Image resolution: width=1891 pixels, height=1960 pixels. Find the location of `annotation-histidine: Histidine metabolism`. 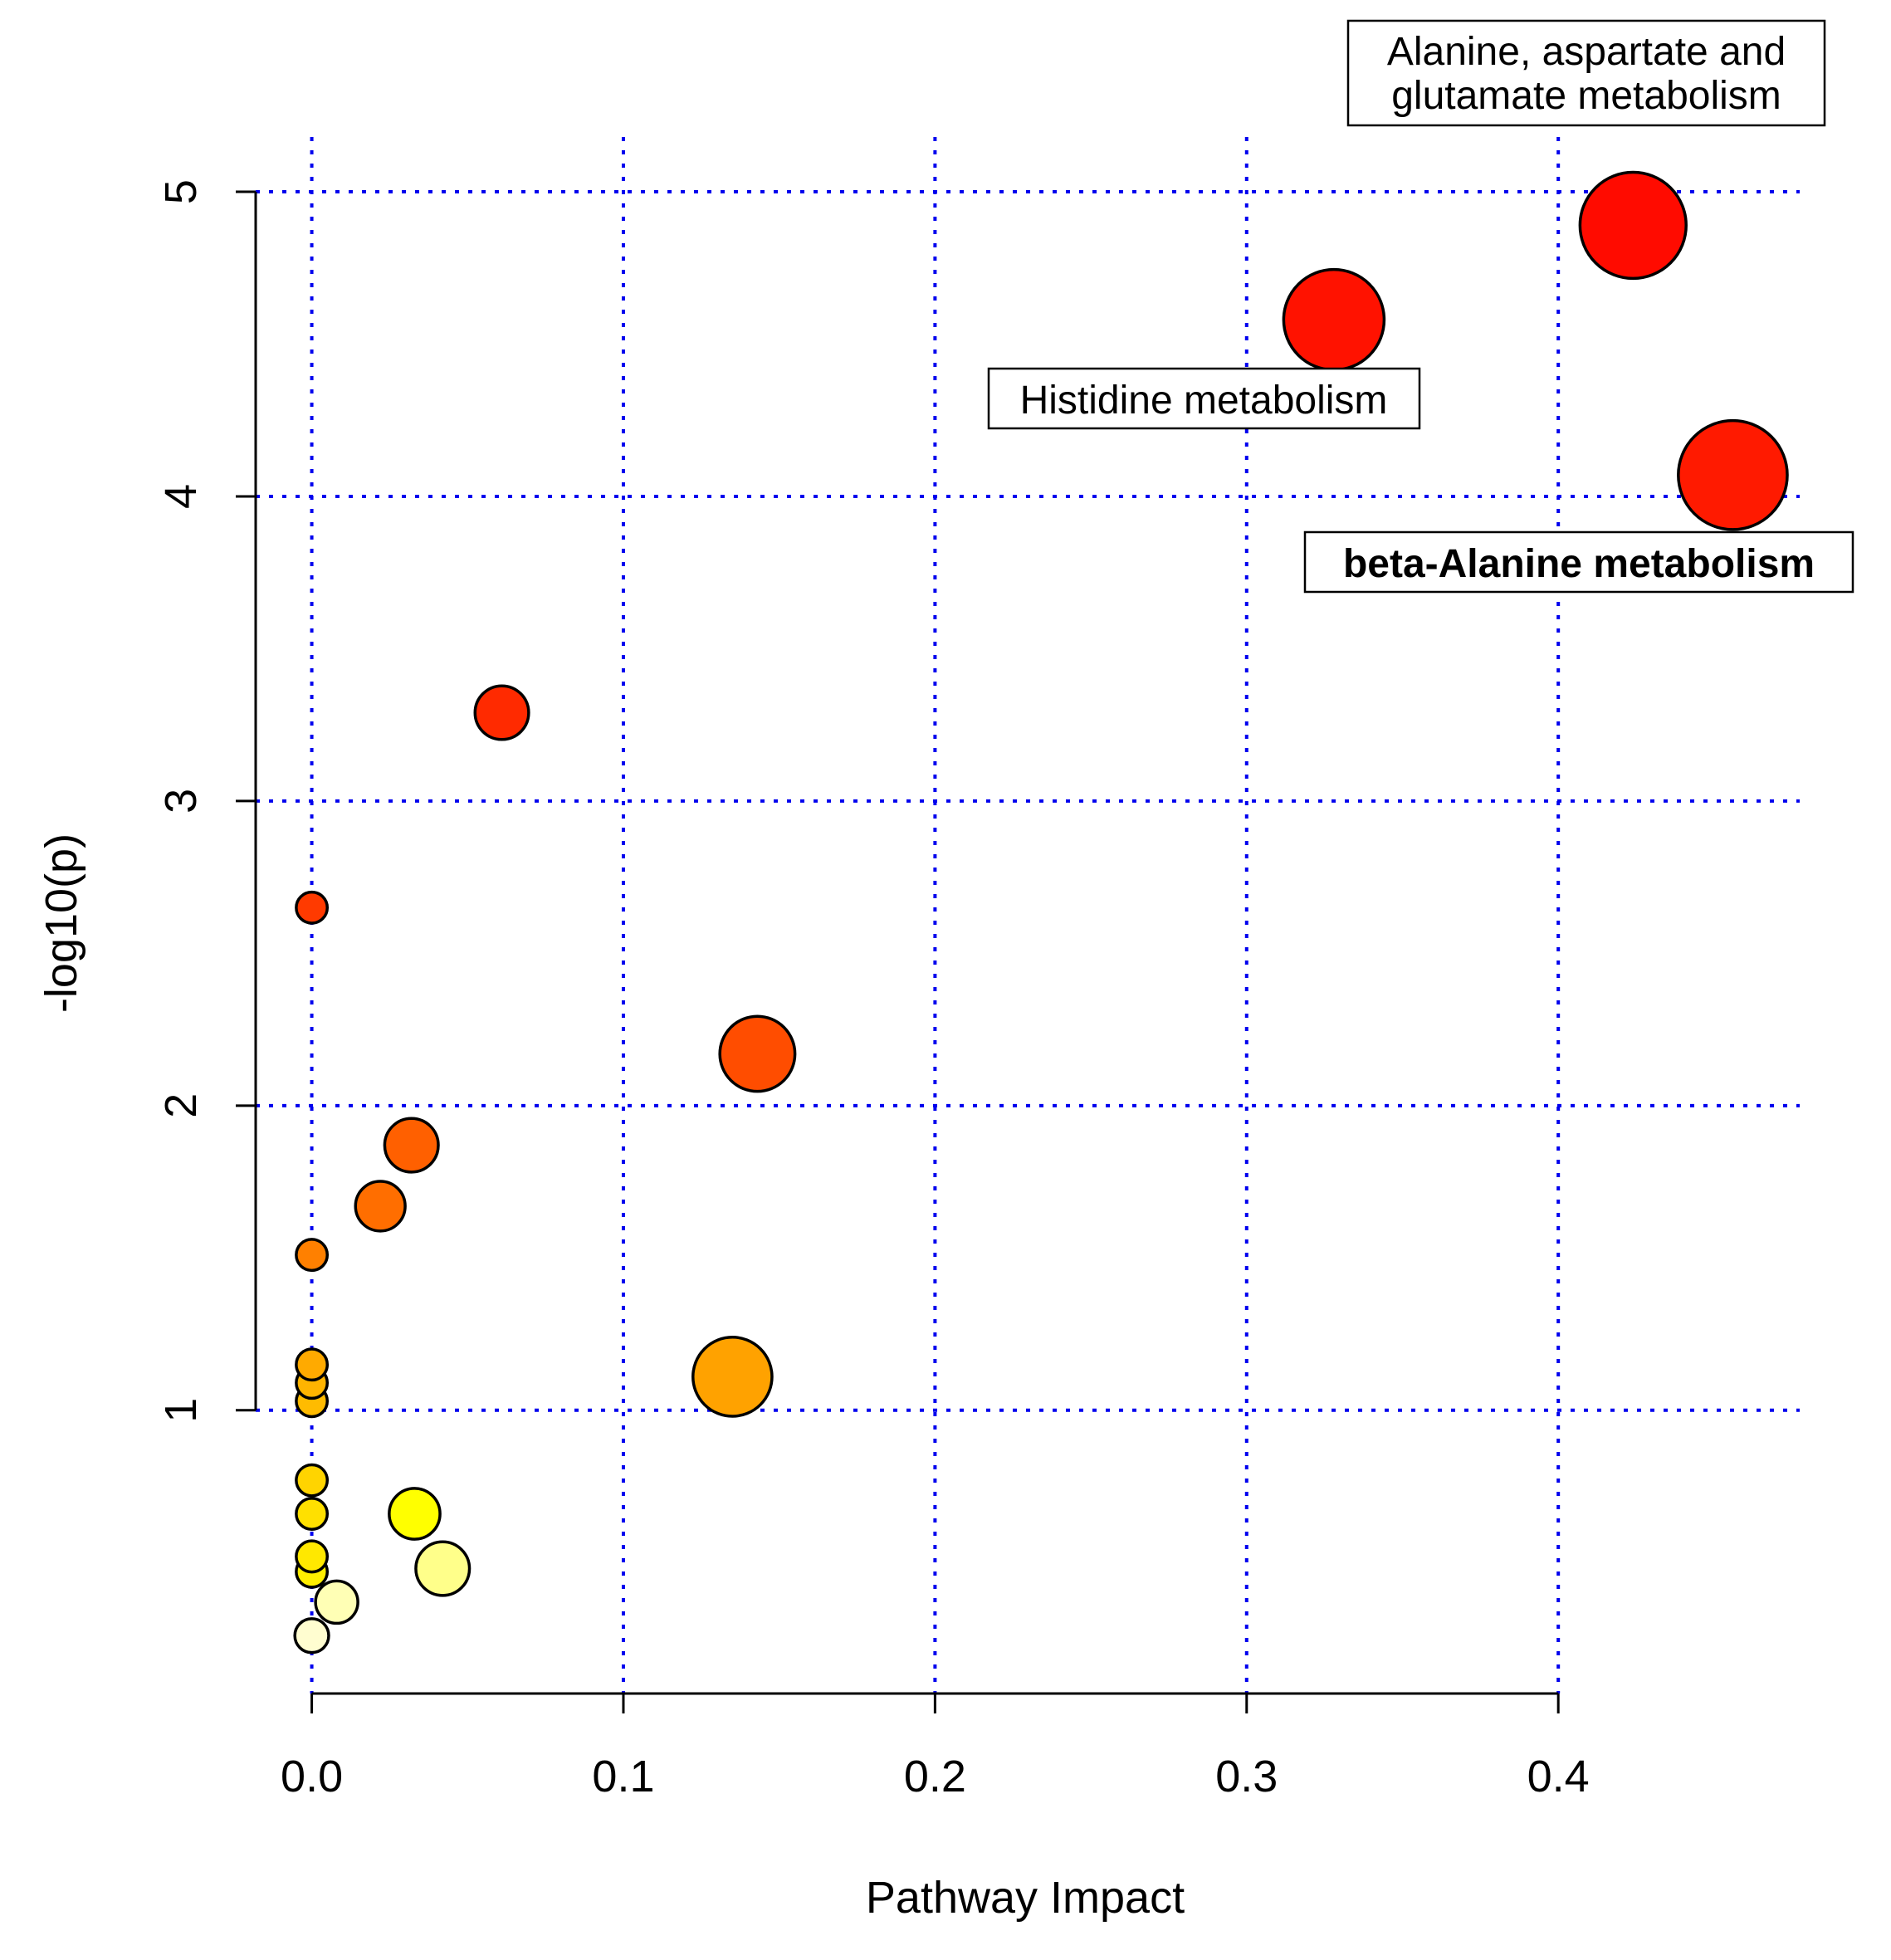

annotation-histidine: Histidine metabolism is located at coordinates (1204, 399).